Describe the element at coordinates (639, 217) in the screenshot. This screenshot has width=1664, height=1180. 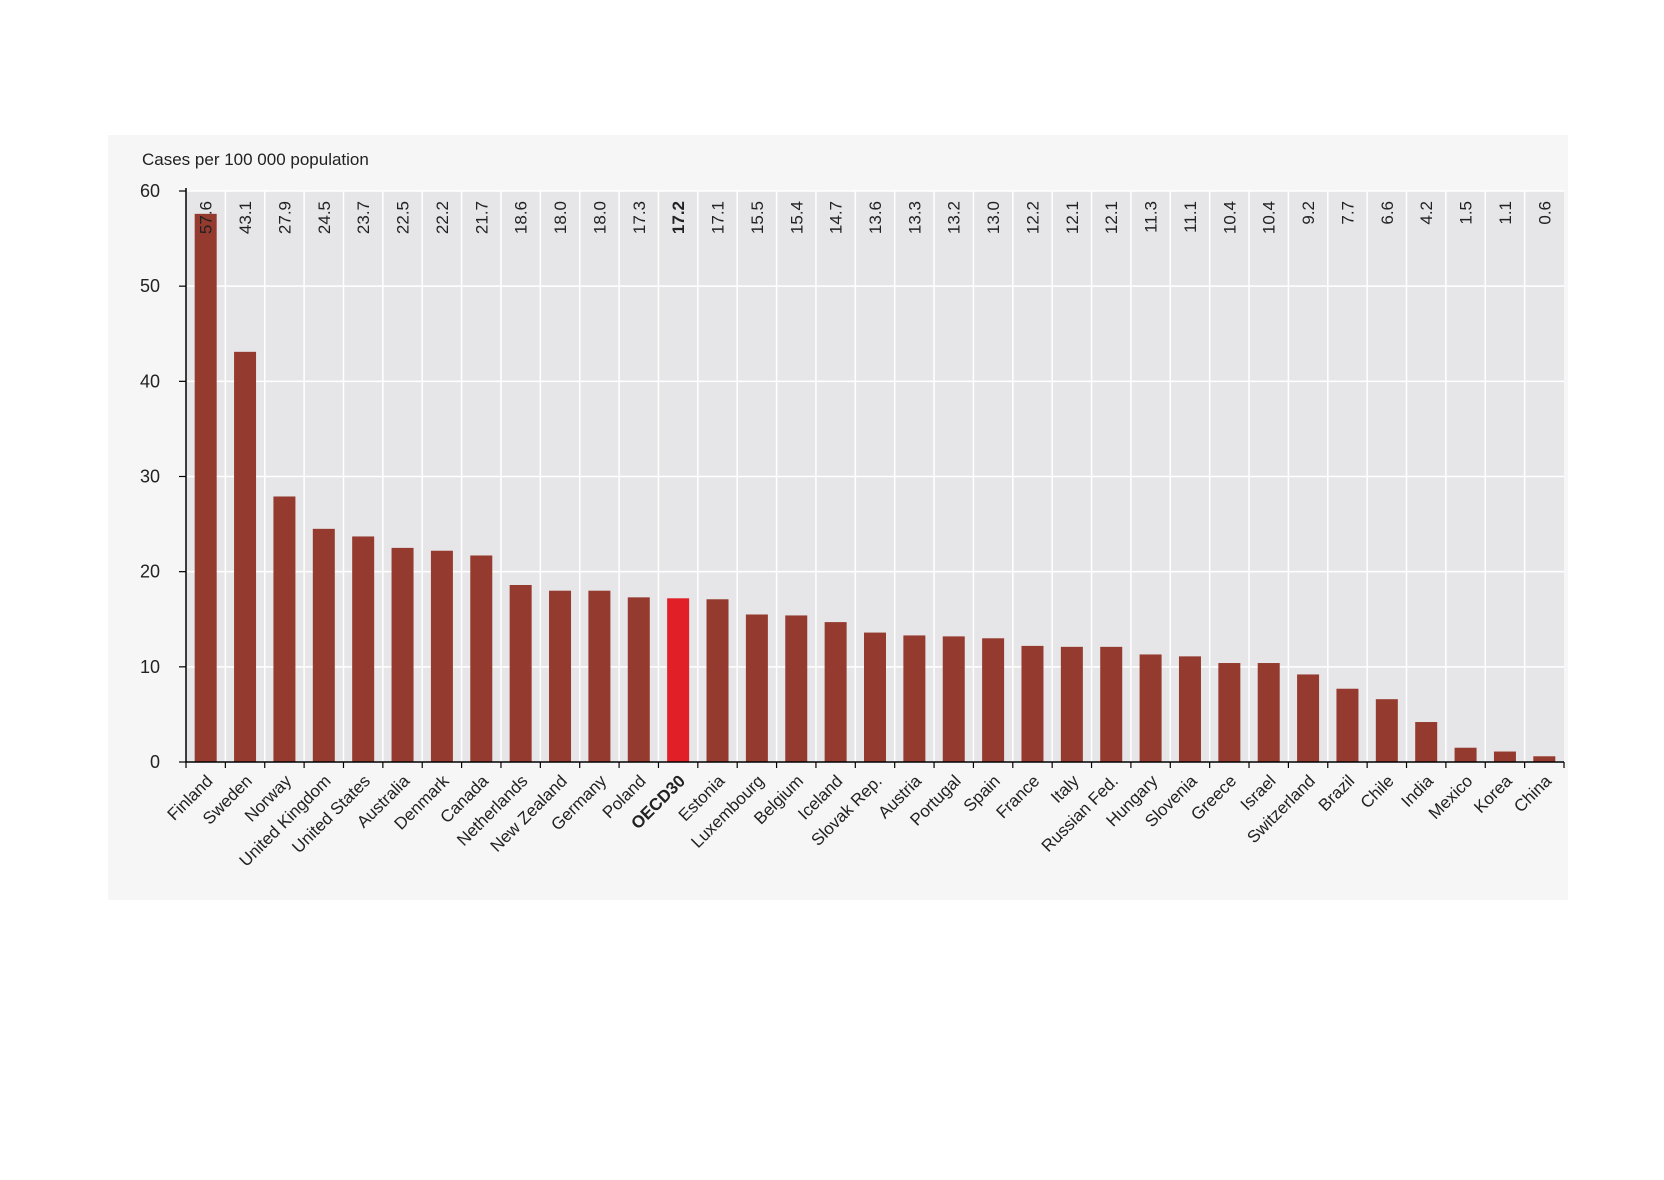
I see `value-label: 17.3` at that location.